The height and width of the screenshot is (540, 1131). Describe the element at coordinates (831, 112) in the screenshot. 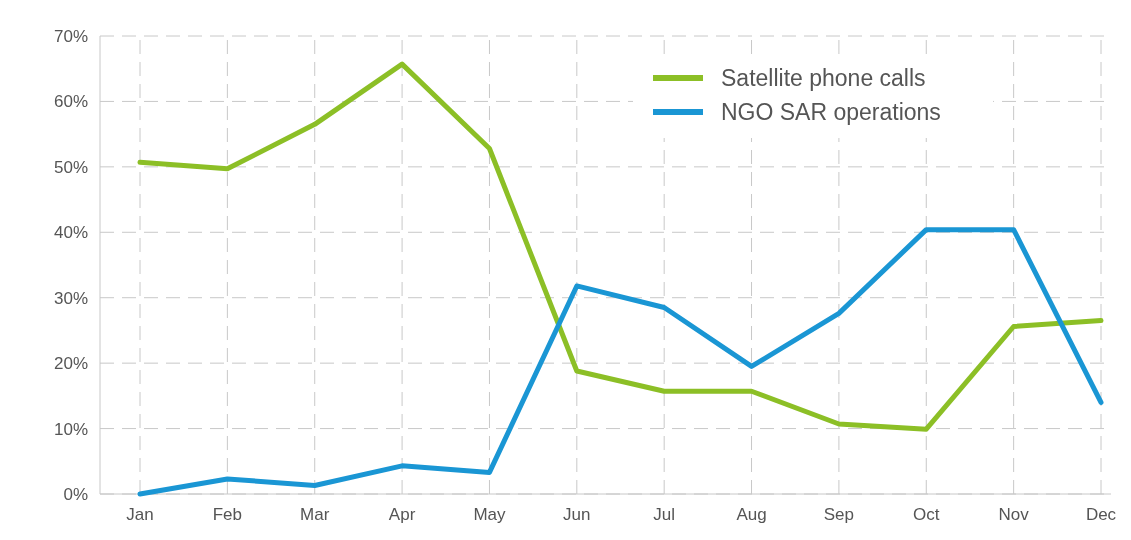

I see `legend-label: NGO SAR operations` at that location.